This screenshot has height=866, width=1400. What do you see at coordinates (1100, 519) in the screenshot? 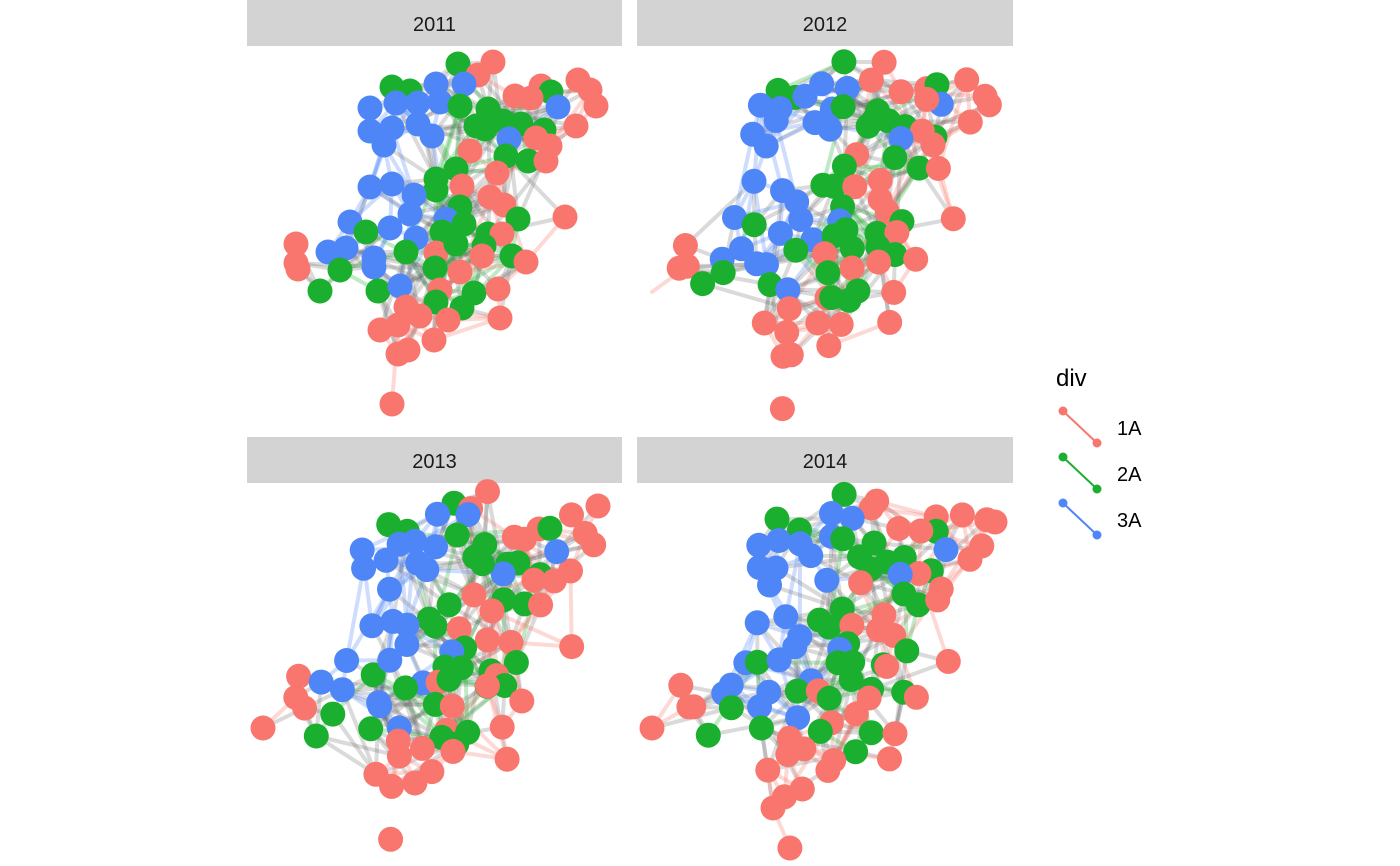
I see `legend-item-3A: 3A` at bounding box center [1100, 519].